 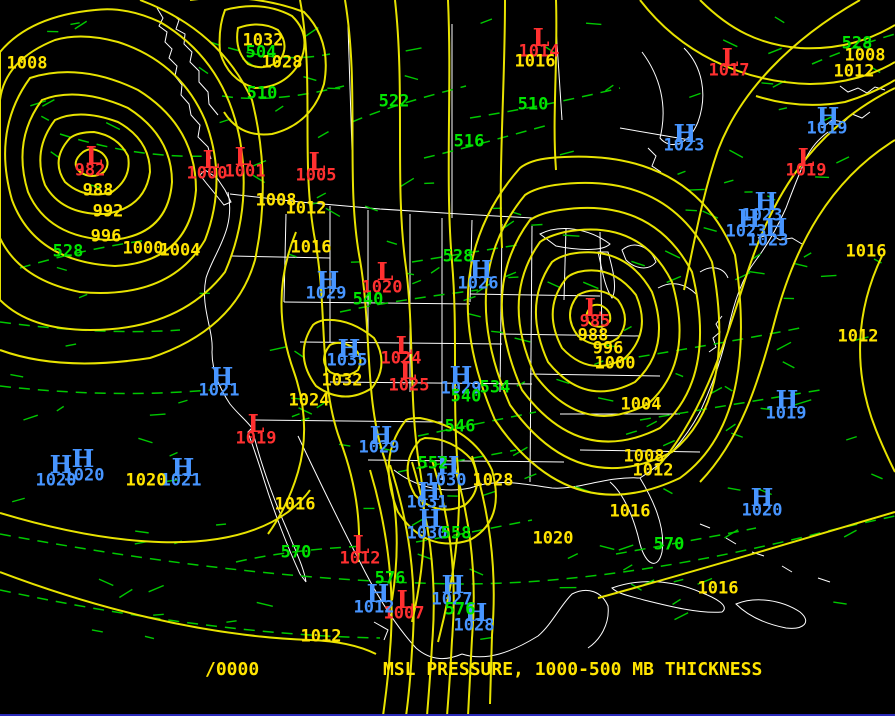 What do you see at coordinates (207, 173) in the screenshot?
I see `low-value: 1000` at bounding box center [207, 173].